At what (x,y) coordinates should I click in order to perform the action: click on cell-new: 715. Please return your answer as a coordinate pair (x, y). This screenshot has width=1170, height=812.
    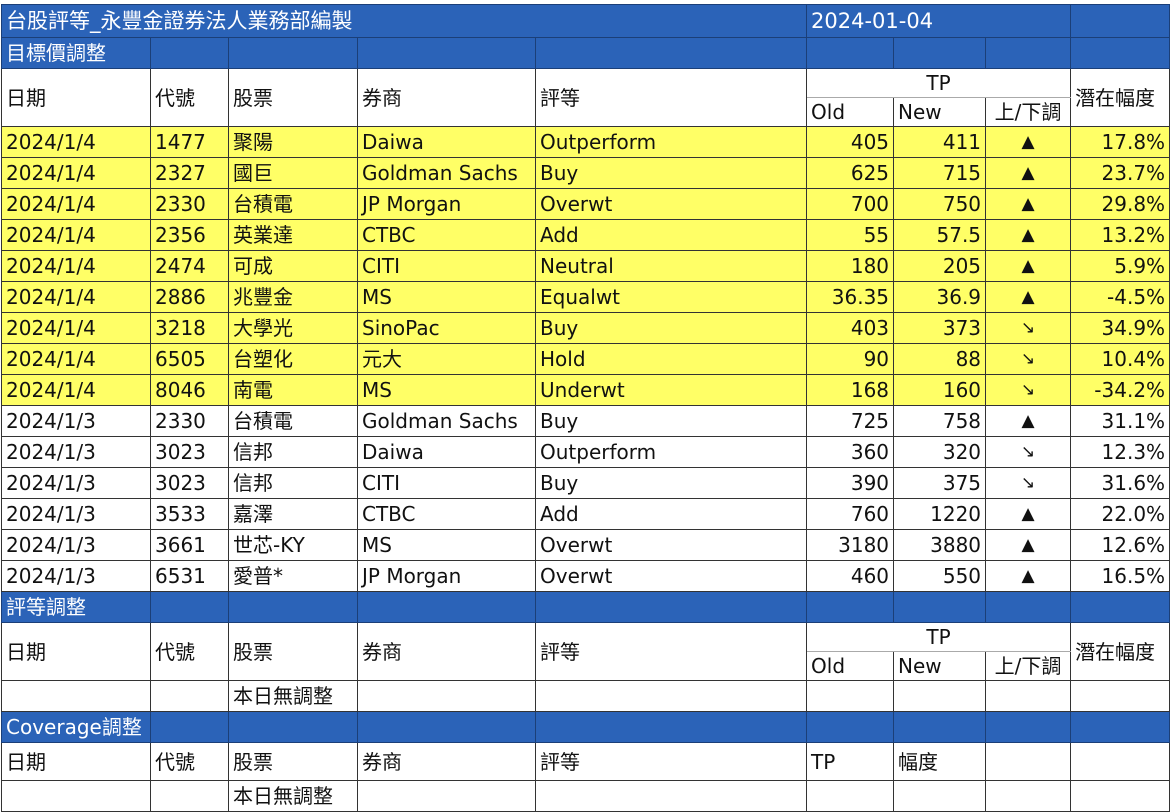
    Looking at the image, I should click on (940, 173).